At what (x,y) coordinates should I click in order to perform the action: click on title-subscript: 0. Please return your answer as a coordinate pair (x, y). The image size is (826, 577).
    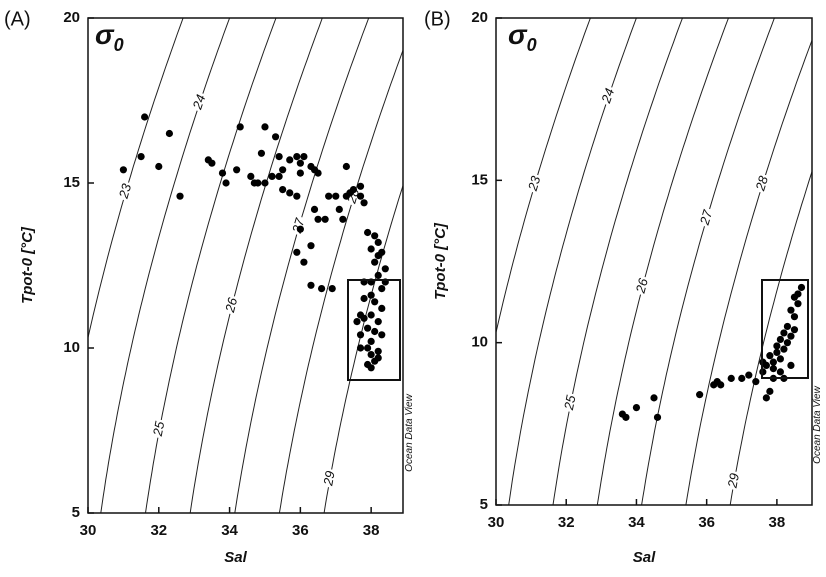
    Looking at the image, I should click on (119, 45).